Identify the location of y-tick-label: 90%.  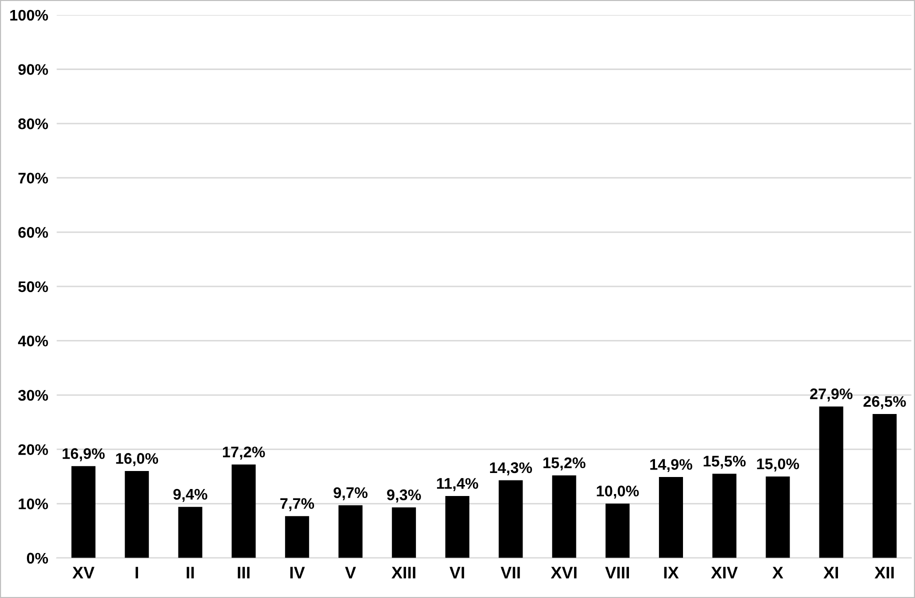
(33, 69).